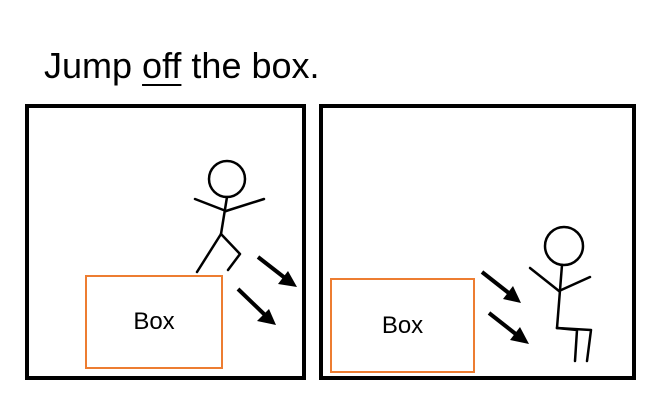 This screenshot has height=415, width=655. Describe the element at coordinates (229, 216) in the screenshot. I see `stick-figure-jumping` at that location.